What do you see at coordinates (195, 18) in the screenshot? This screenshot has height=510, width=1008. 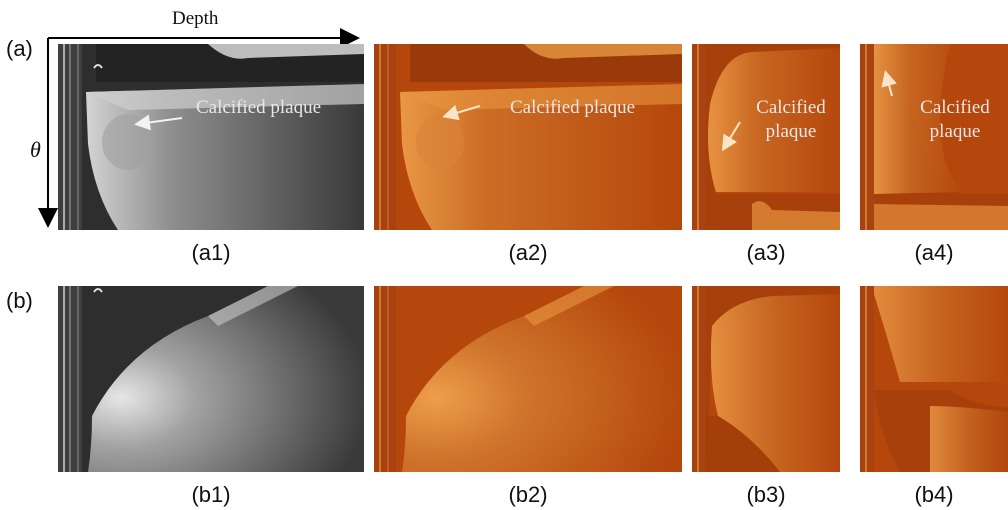 I see `depth-axis-label: Depth` at bounding box center [195, 18].